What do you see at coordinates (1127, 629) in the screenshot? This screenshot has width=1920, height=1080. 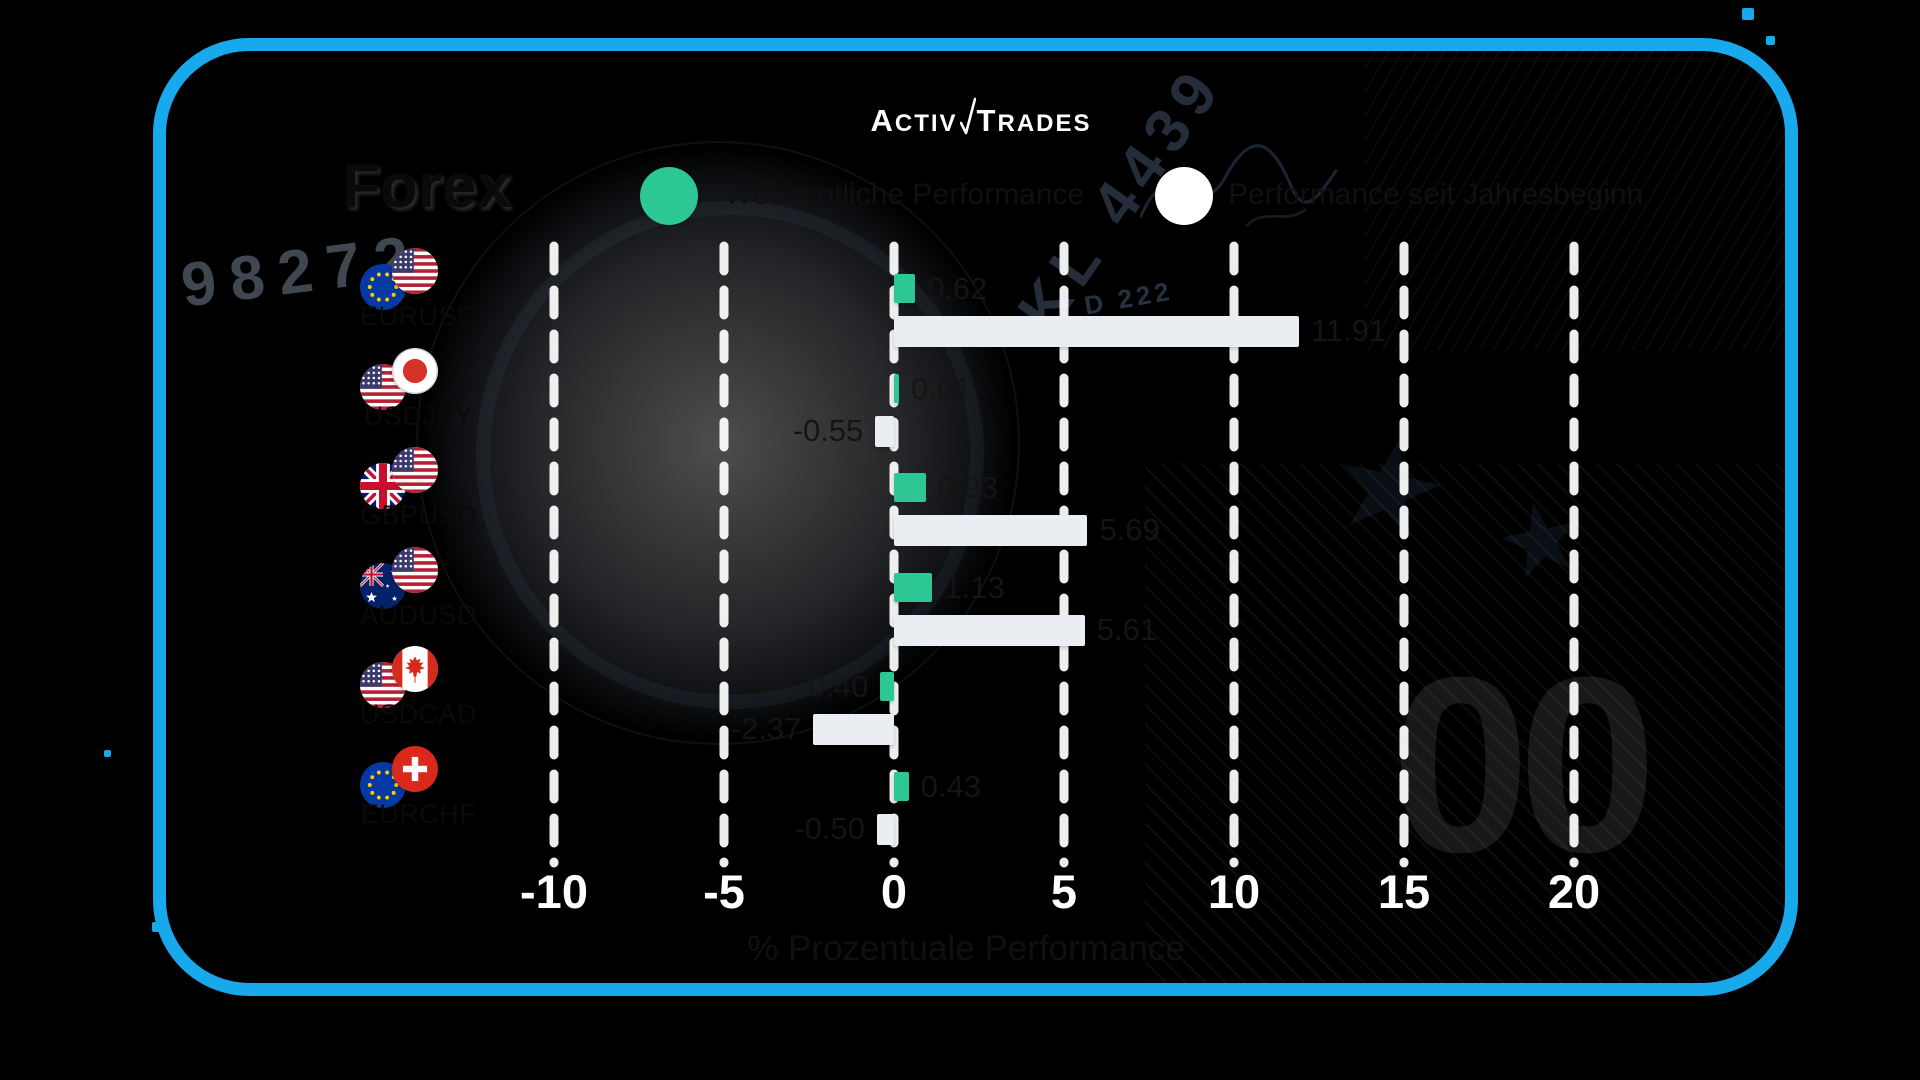 I see `ytd-bar-audusd-value: 5.61` at bounding box center [1127, 629].